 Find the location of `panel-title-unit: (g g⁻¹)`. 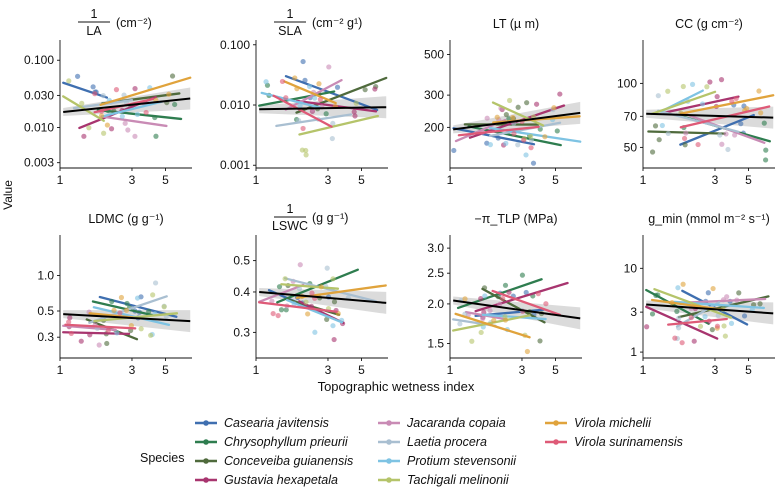

panel-title-unit: (g g⁻¹) is located at coordinates (330, 218).